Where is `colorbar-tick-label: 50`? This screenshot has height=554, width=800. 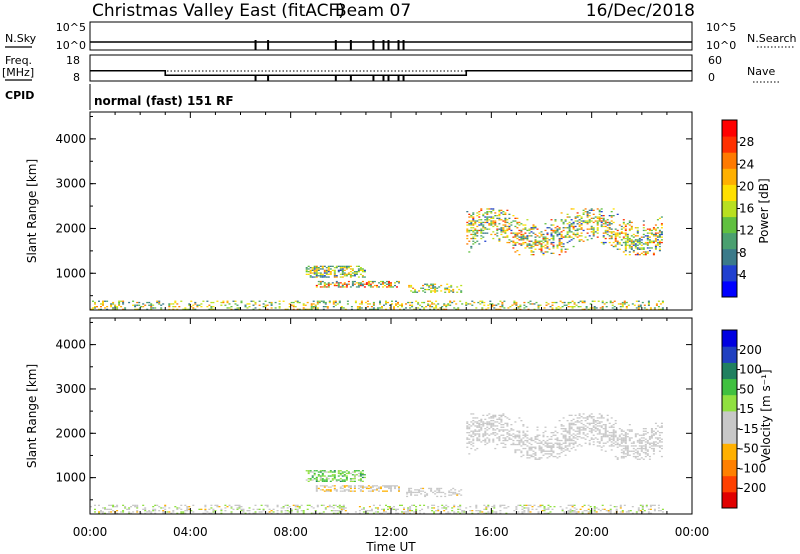
colorbar-tick-label: 50 is located at coordinates (746, 389).